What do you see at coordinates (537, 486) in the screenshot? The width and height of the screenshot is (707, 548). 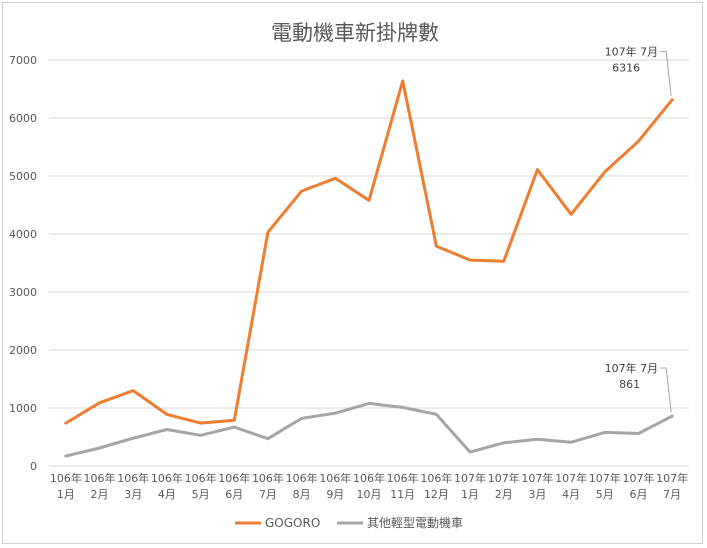 I see `x-tick-label: 107年 3月` at bounding box center [537, 486].